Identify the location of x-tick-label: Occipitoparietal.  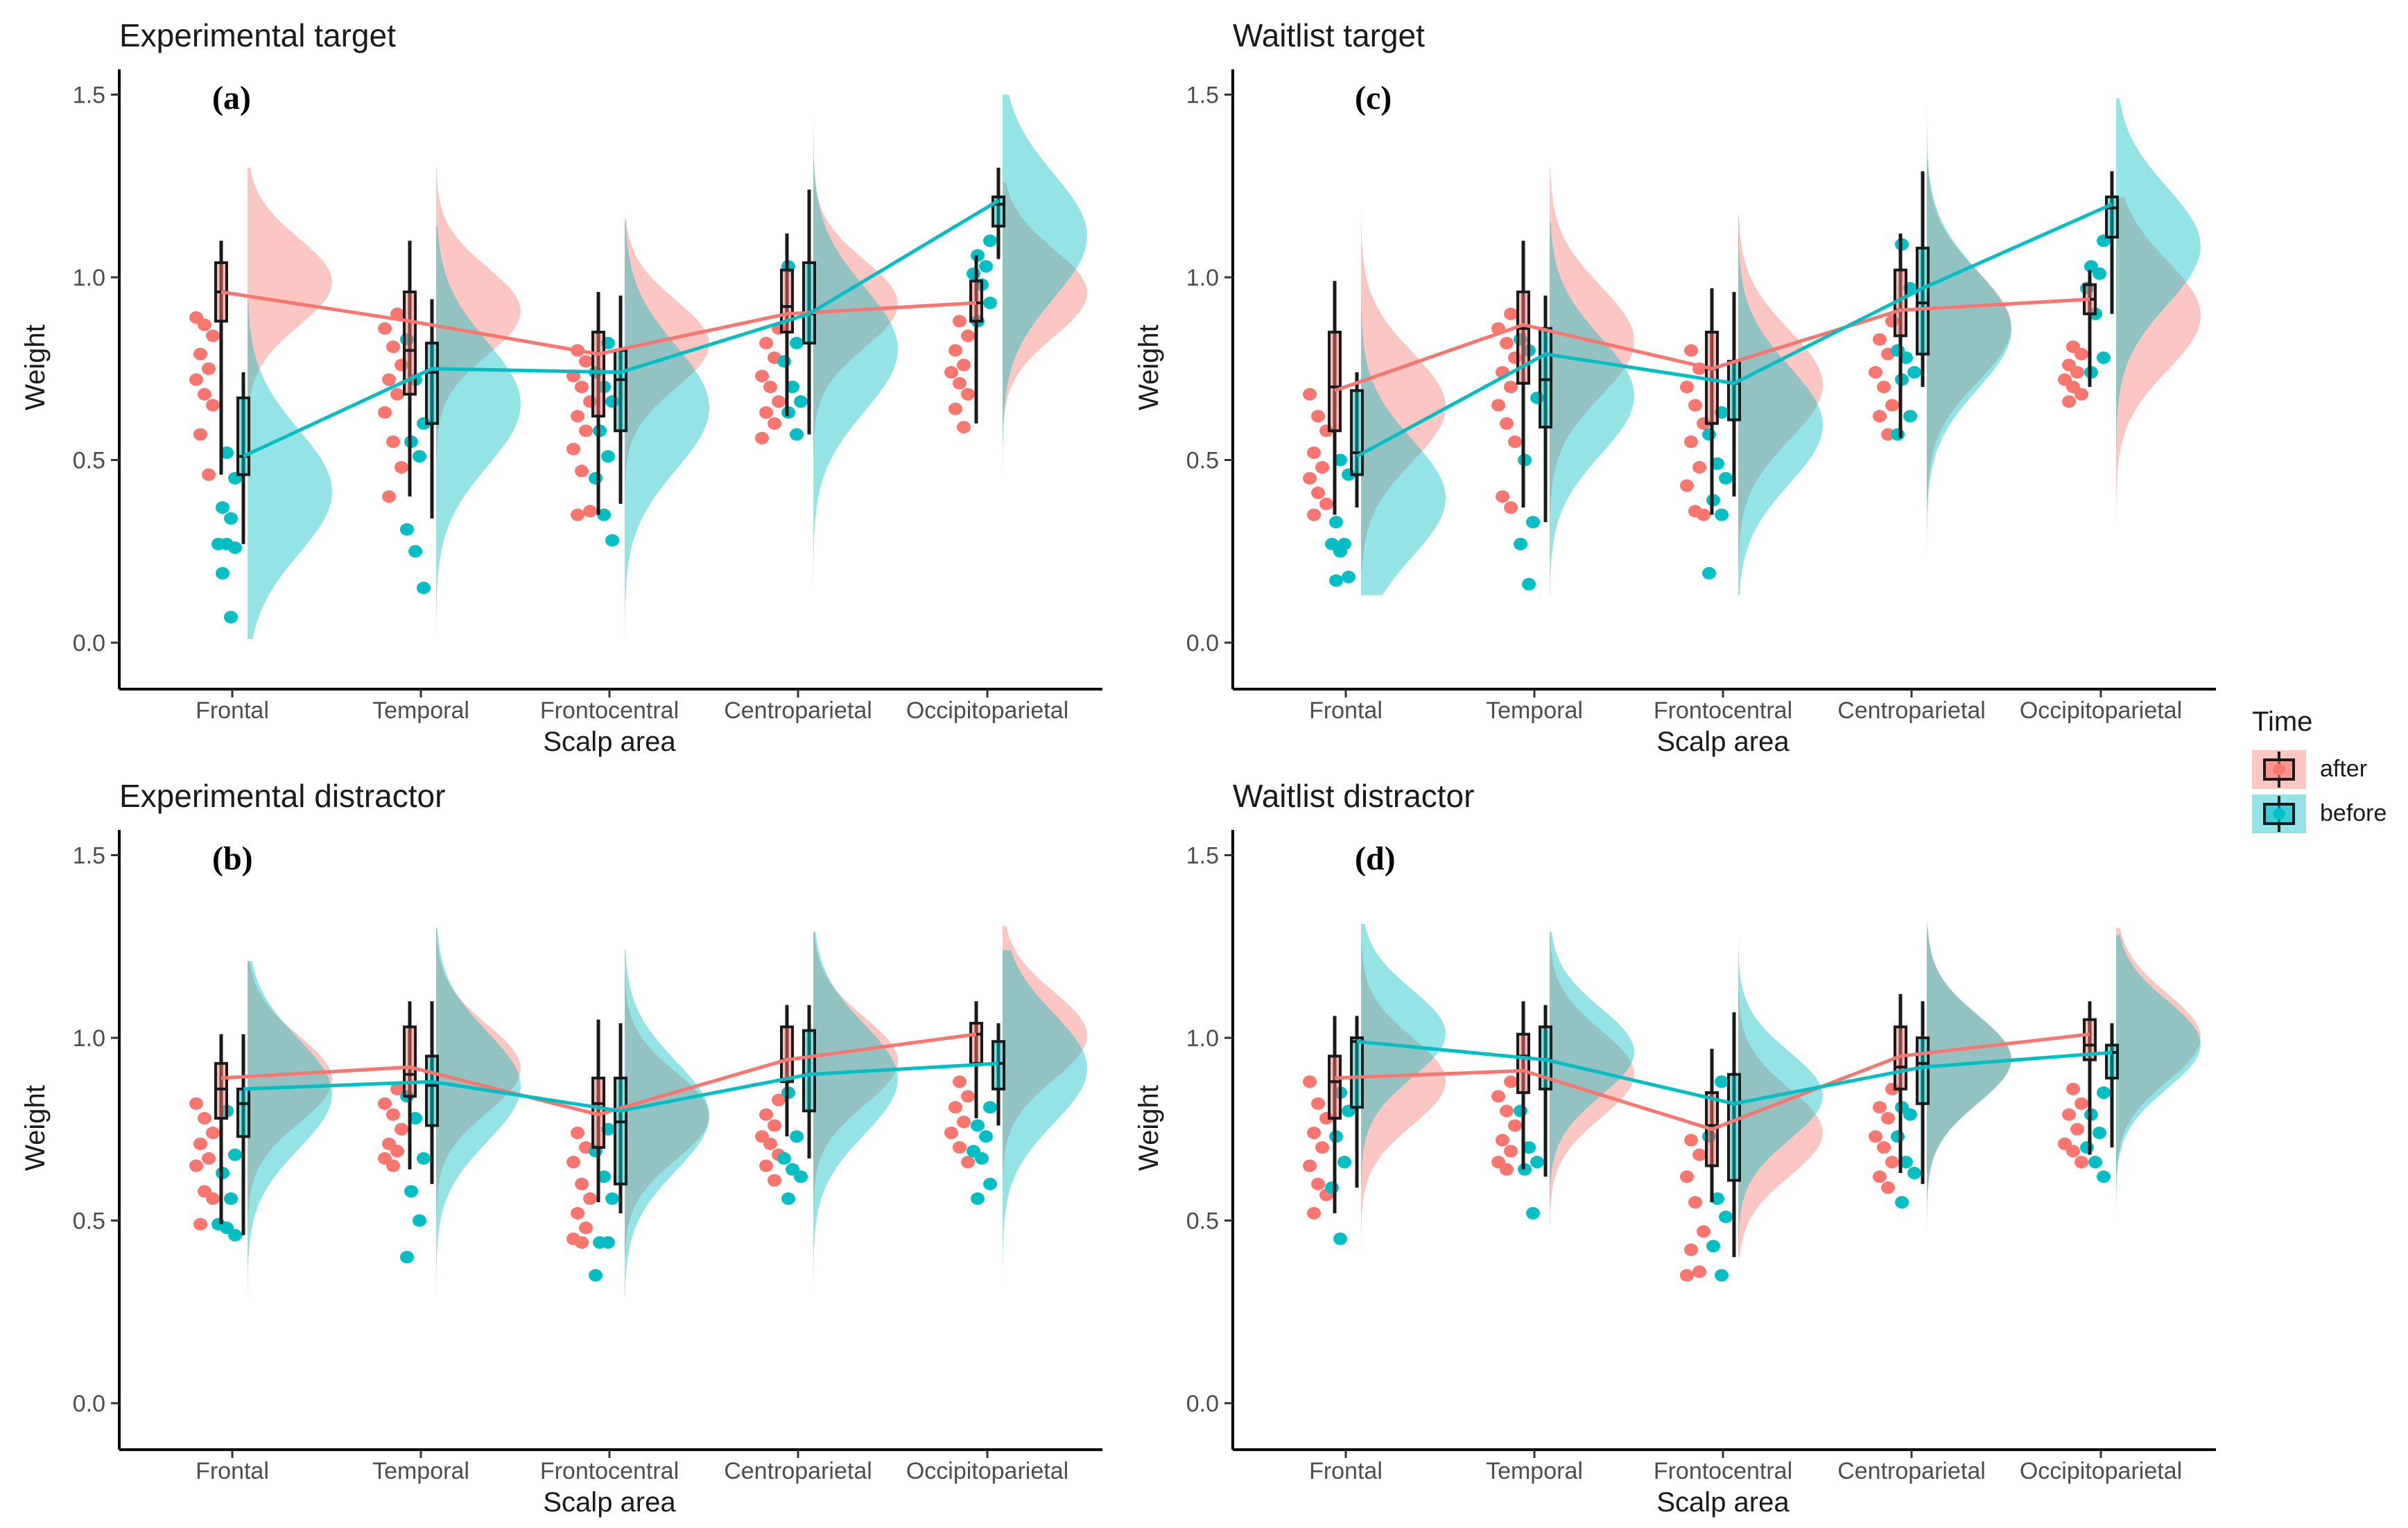
(2101, 710).